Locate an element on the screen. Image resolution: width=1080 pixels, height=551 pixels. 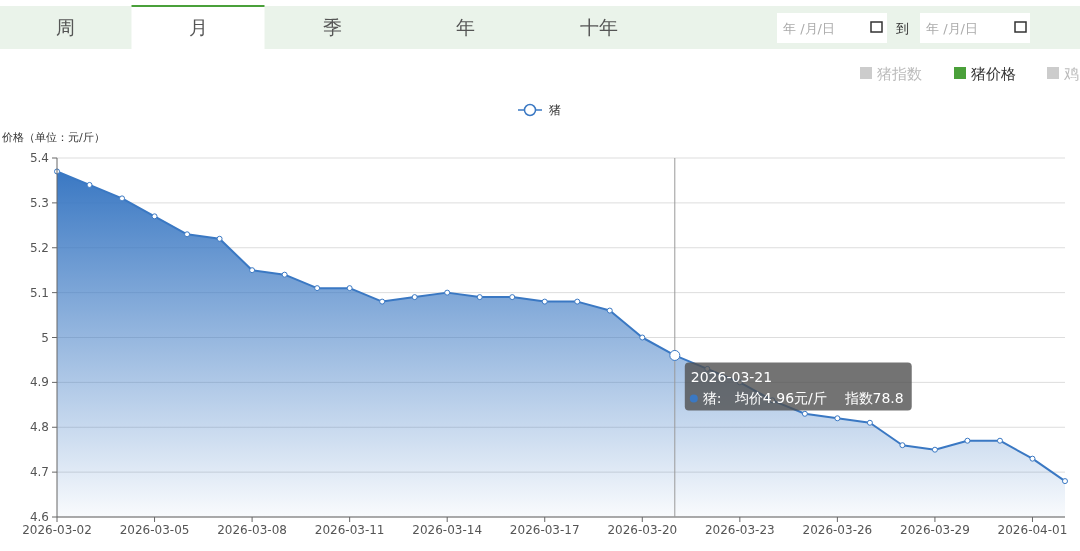
text: 十年 is located at coordinates (599, 27).